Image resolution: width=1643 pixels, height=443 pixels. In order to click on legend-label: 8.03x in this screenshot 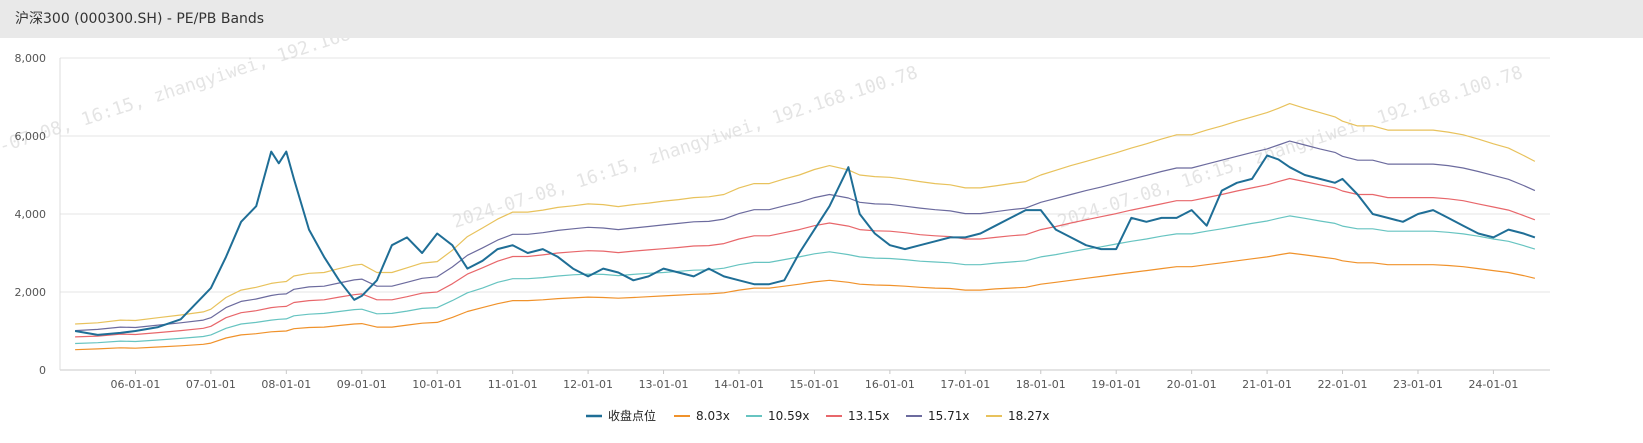, I will do `click(713, 416)`.